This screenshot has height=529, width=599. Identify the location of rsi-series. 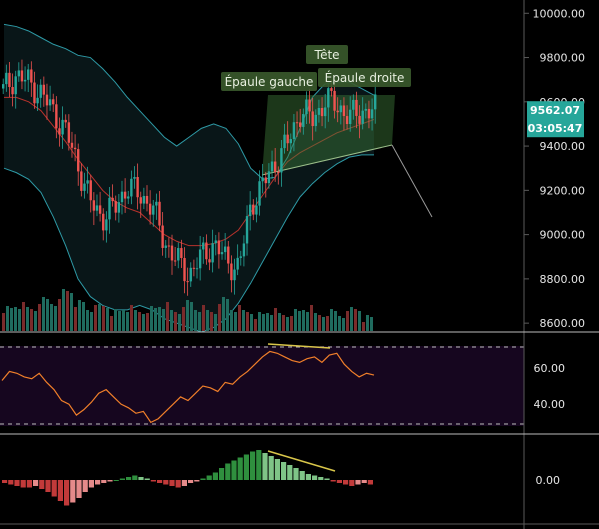
(188, 387).